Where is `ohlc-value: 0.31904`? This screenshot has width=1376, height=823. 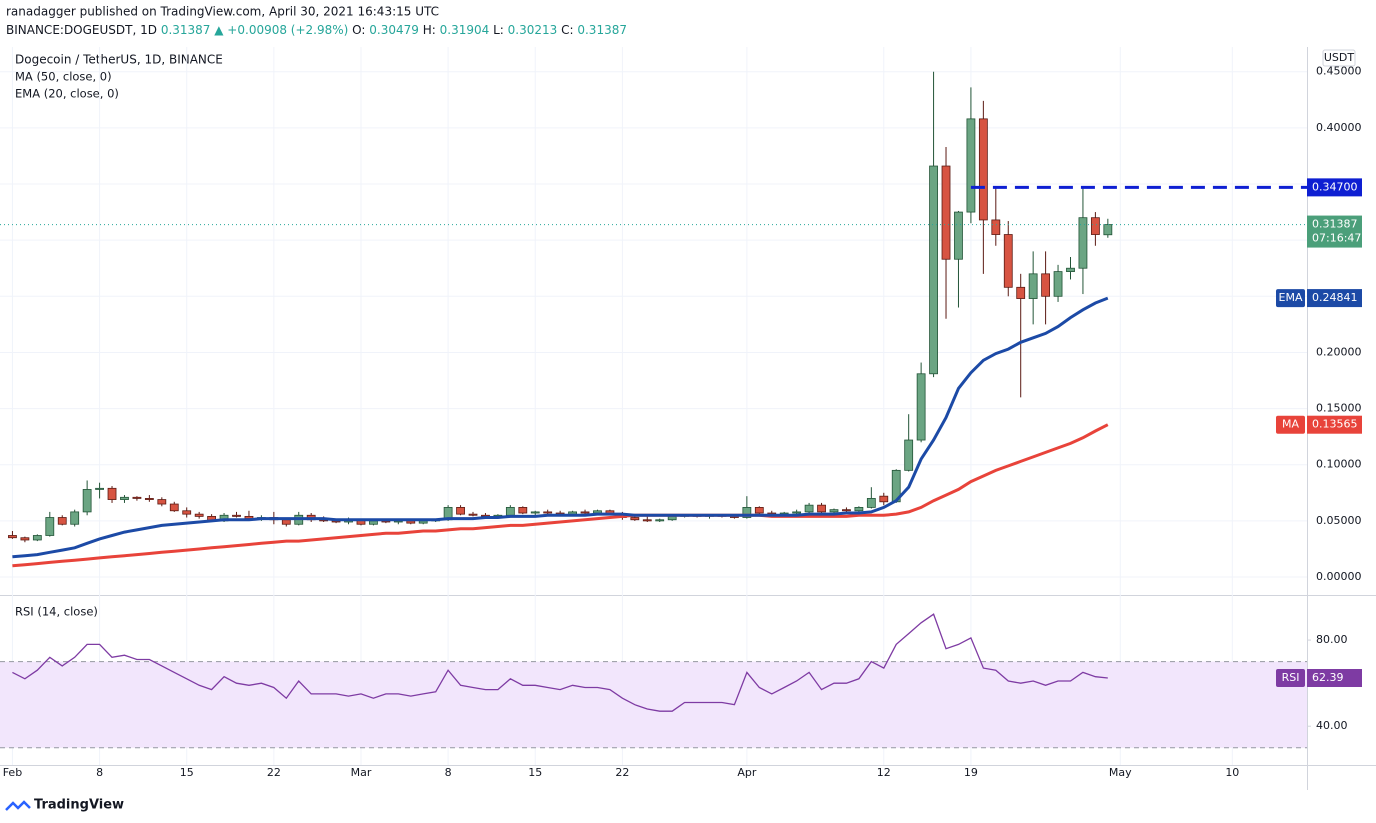
ohlc-value: 0.31904 is located at coordinates (465, 30).